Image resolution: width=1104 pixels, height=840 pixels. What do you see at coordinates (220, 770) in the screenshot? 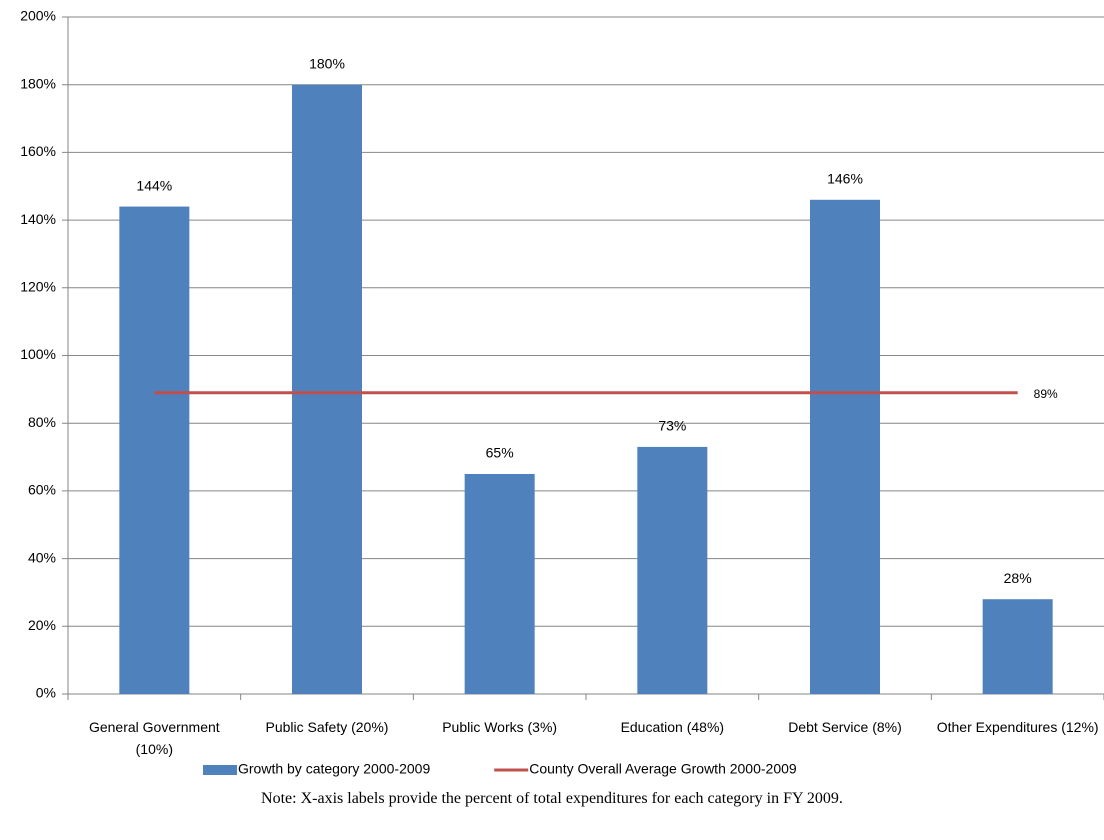
I see `legend-swatch` at bounding box center [220, 770].